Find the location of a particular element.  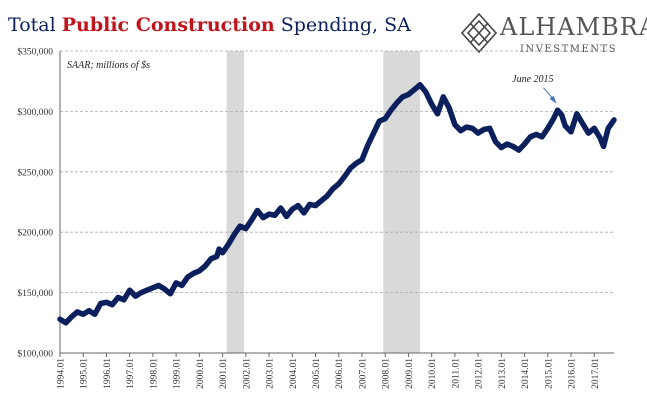

logo-name: ALHAMBRA is located at coordinates (573, 27).